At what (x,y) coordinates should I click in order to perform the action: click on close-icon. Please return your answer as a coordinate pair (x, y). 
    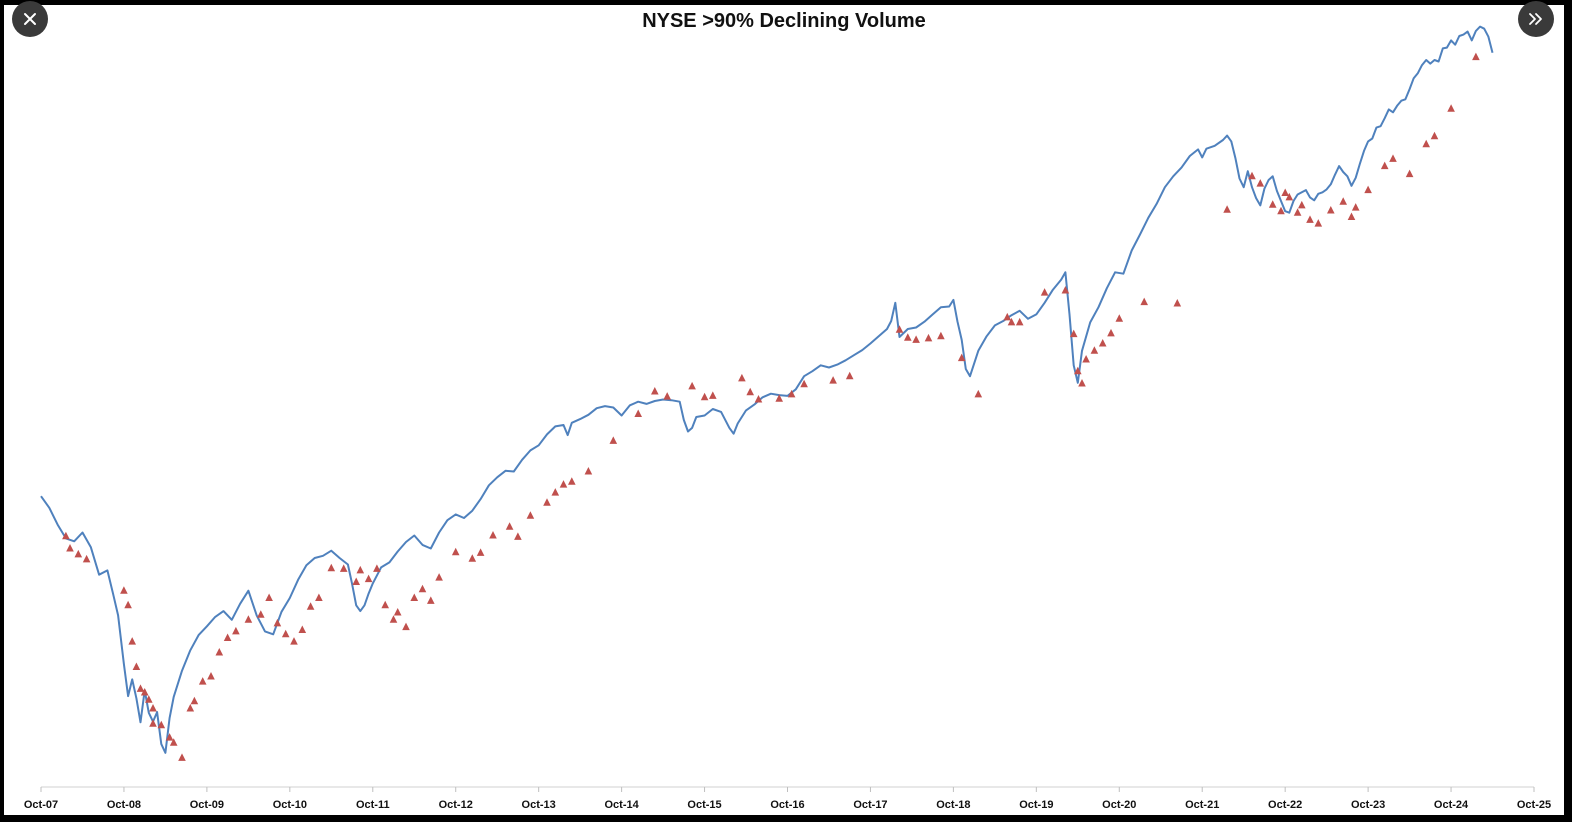
    Looking at the image, I should click on (30, 19).